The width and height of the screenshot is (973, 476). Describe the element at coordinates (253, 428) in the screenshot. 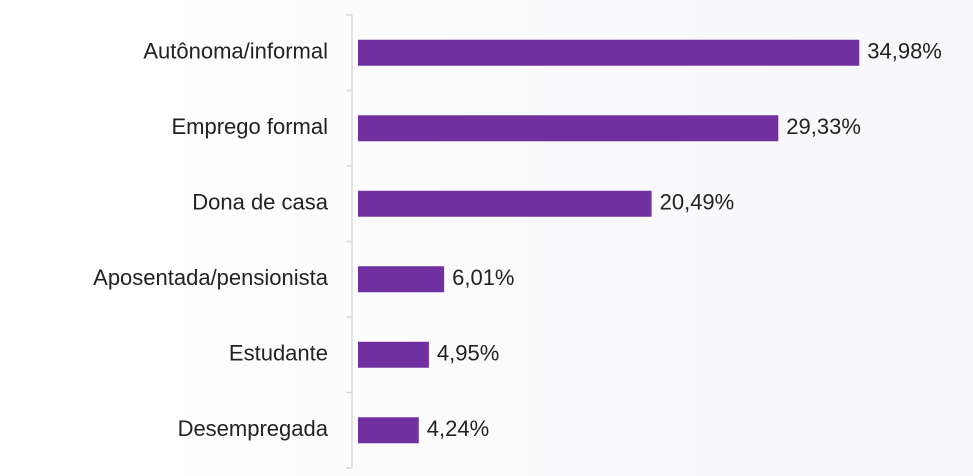

I see `category-label: Desempregada` at that location.